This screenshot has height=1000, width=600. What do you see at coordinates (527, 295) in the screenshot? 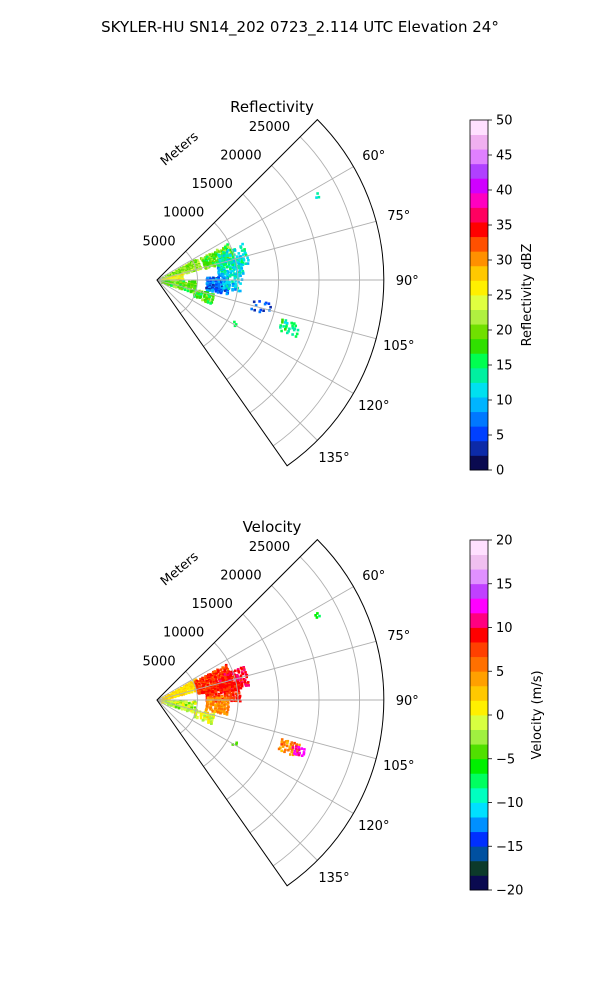
I see `reflectivity-colorbar-label: Reflectivity dBZ` at bounding box center [527, 295].